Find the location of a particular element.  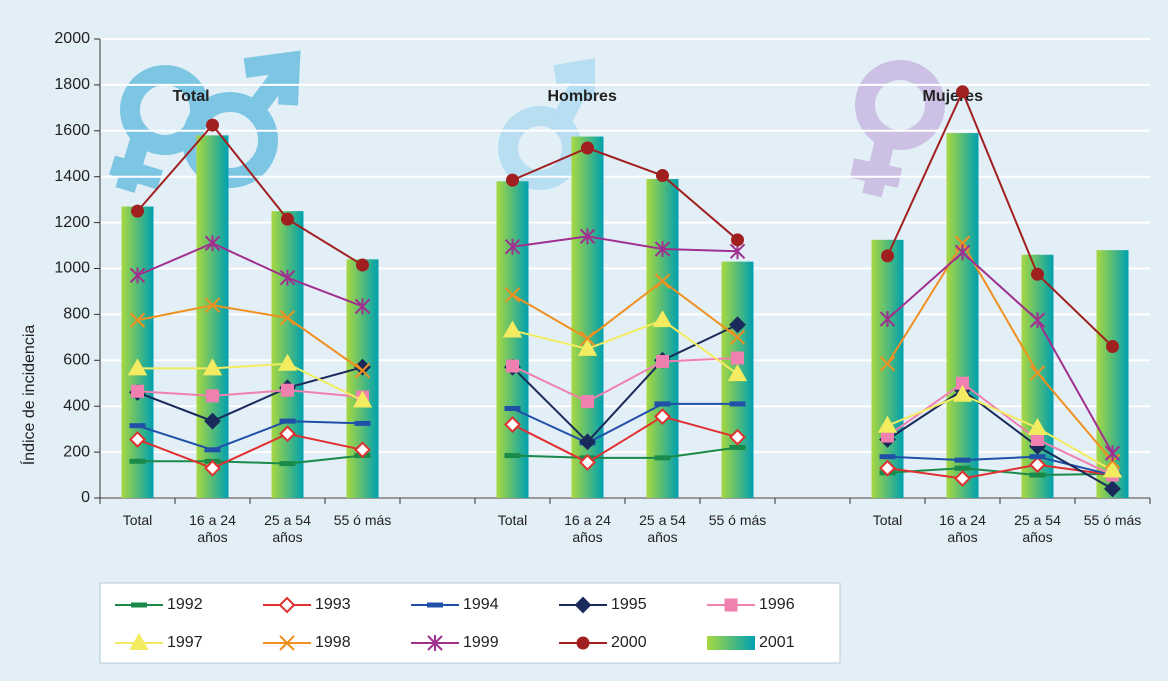

group-label: Total is located at coordinates (191, 96).